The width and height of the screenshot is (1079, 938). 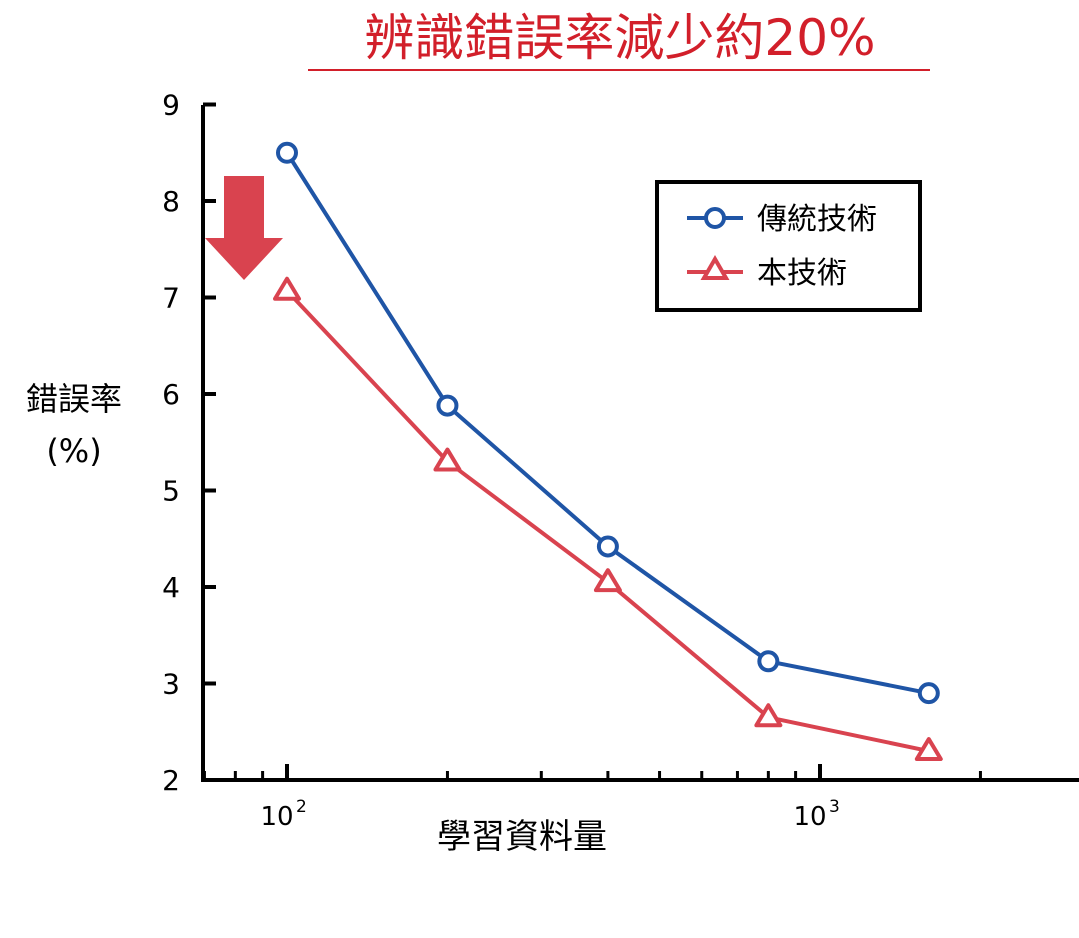 What do you see at coordinates (171, 201) in the screenshot?
I see `y-tick-label: 8` at bounding box center [171, 201].